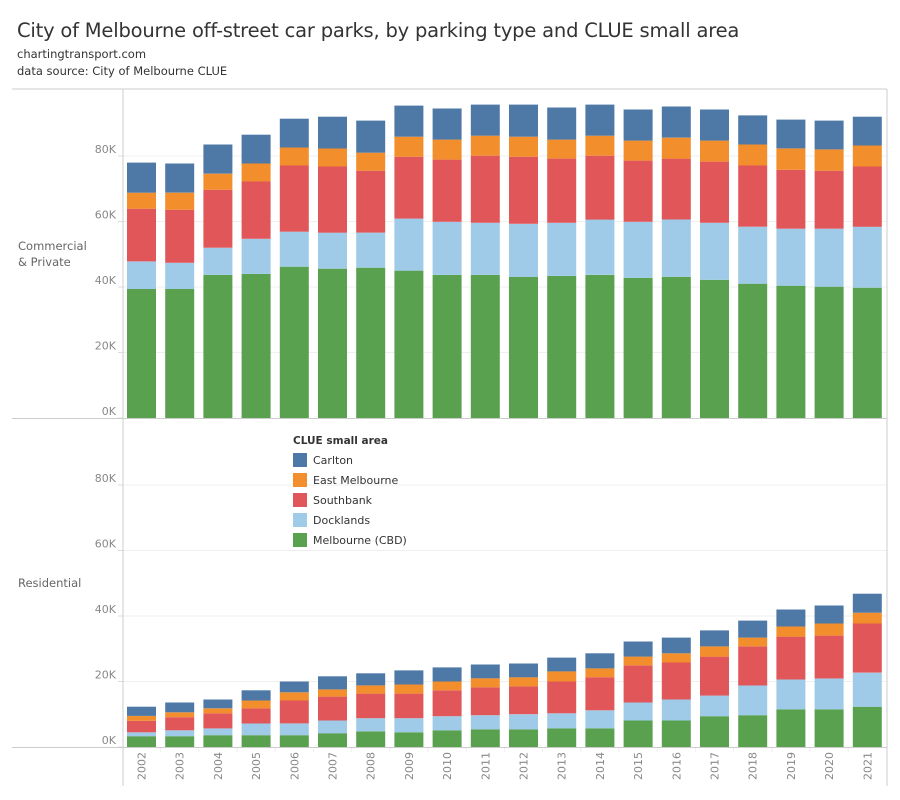  What do you see at coordinates (791, 694) in the screenshot?
I see `bar-segment-docklands-2019` at bounding box center [791, 694].